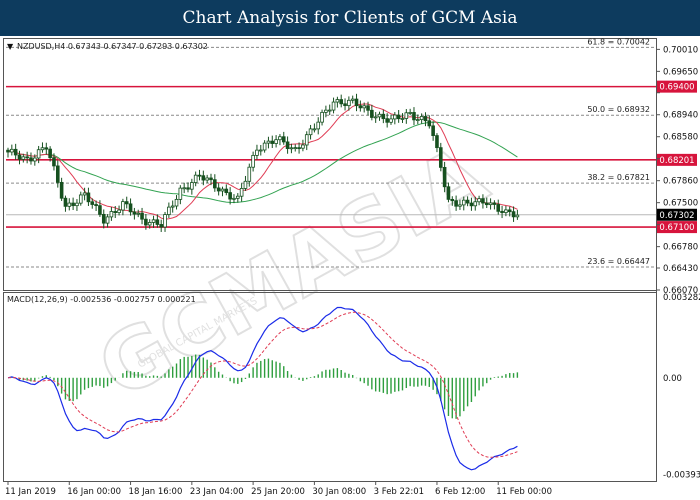 Image resolution: width=700 pixels, height=500 pixels. Describe the element at coordinates (680, 72) in the screenshot. I see `price-tick-label: 0.69650` at that location.